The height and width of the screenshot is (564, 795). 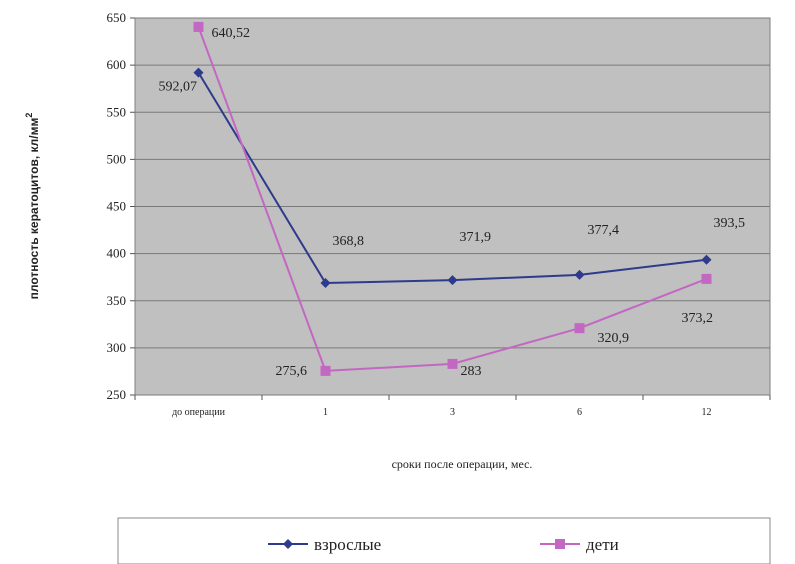 What do you see at coordinates (347, 544) in the screenshot?
I see `legend-label-0: взрослые` at bounding box center [347, 544].